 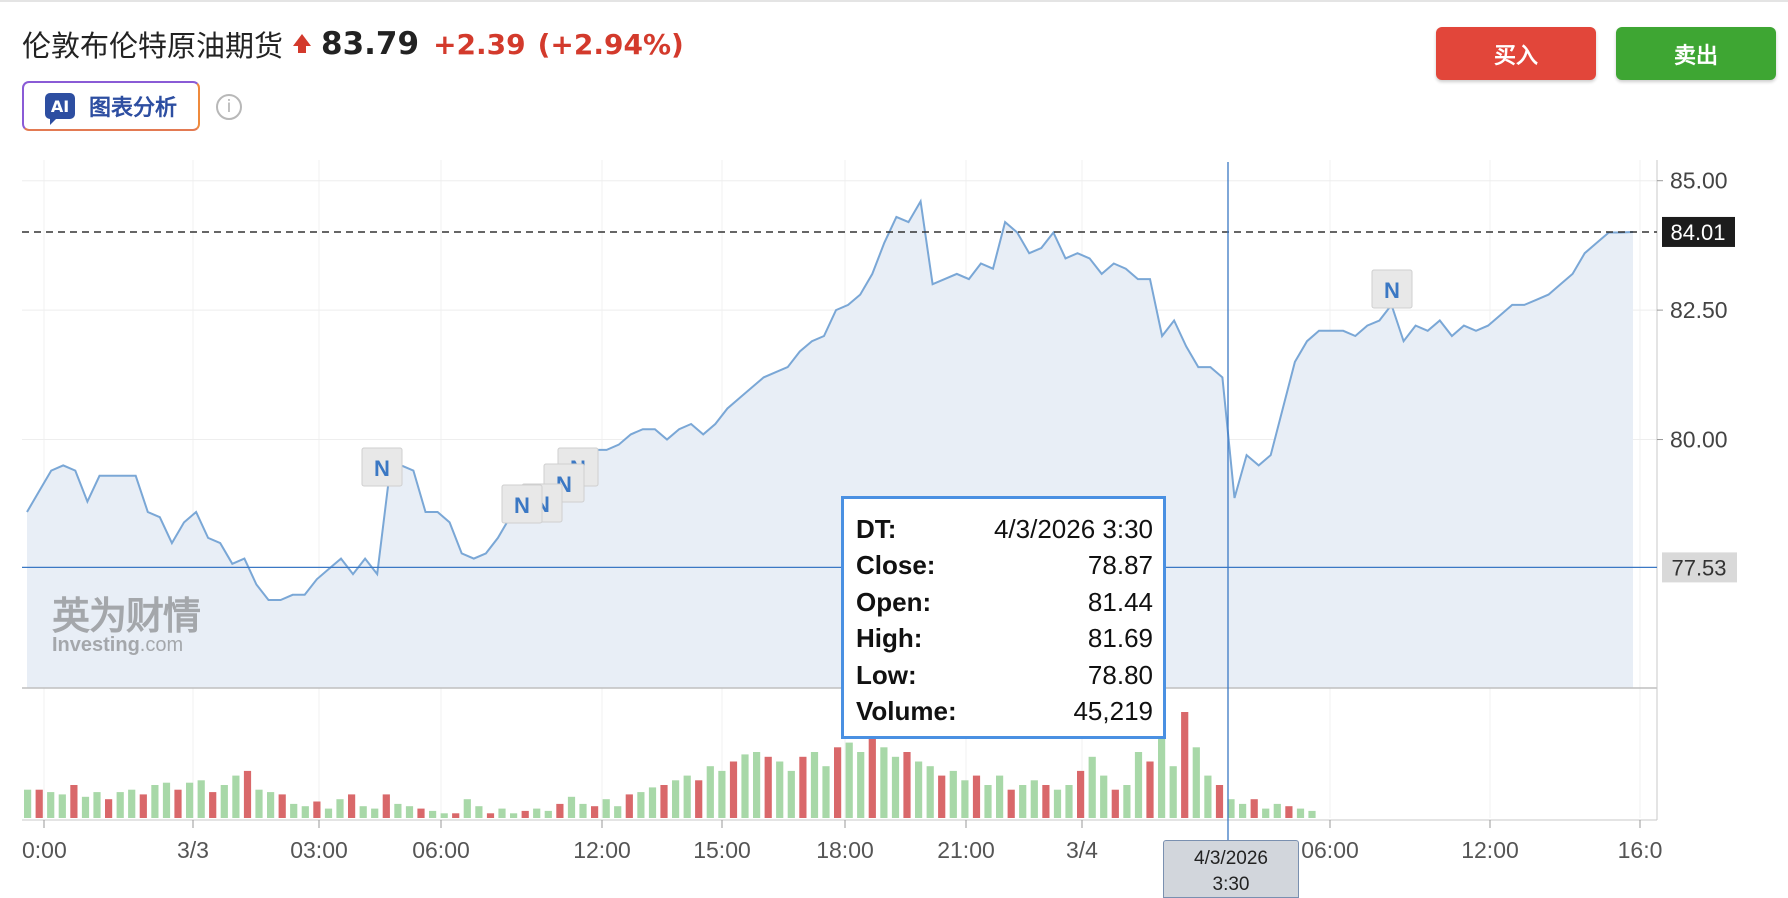 I want to click on sell-button: 卖出, so click(x=1696, y=53).